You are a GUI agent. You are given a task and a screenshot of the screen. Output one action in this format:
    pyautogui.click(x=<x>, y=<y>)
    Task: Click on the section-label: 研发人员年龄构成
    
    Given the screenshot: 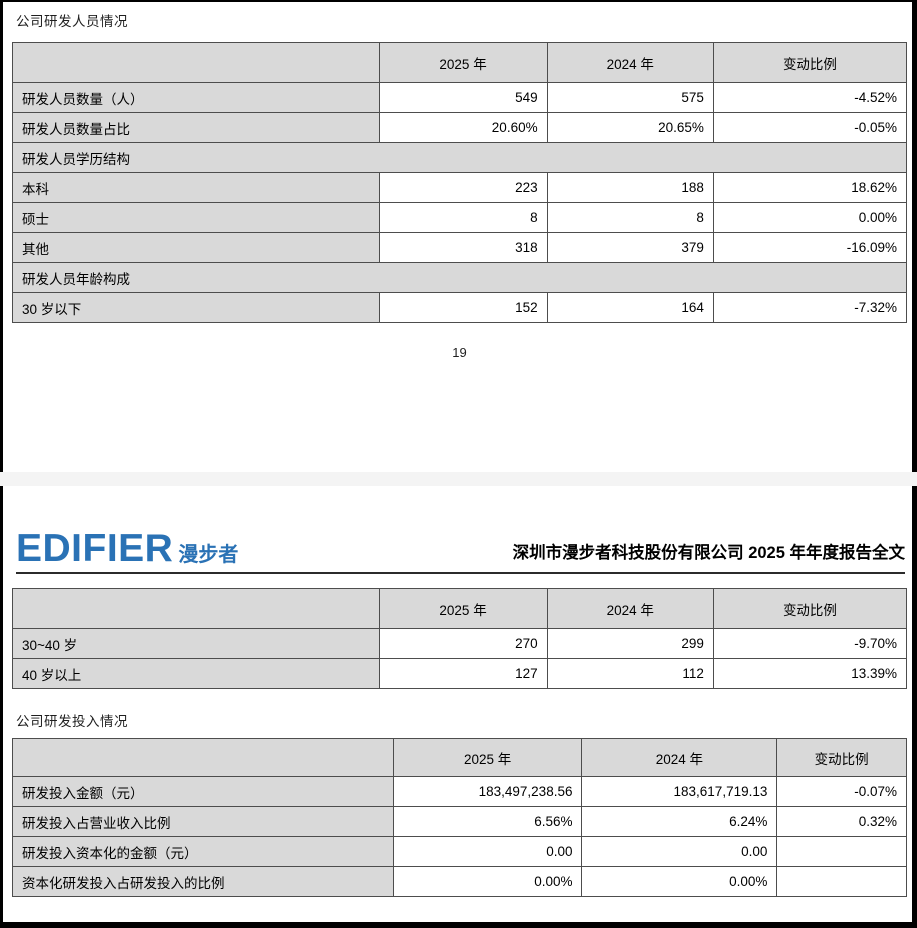 What is the action you would take?
    pyautogui.click(x=459, y=277)
    